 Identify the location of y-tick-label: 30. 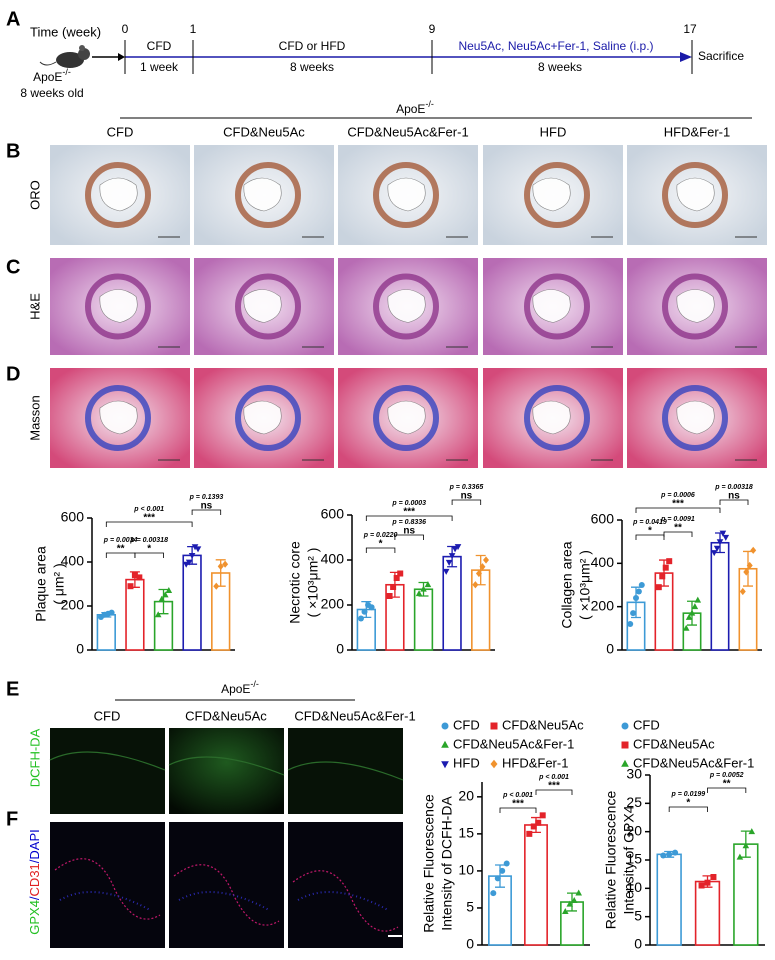
(634, 774).